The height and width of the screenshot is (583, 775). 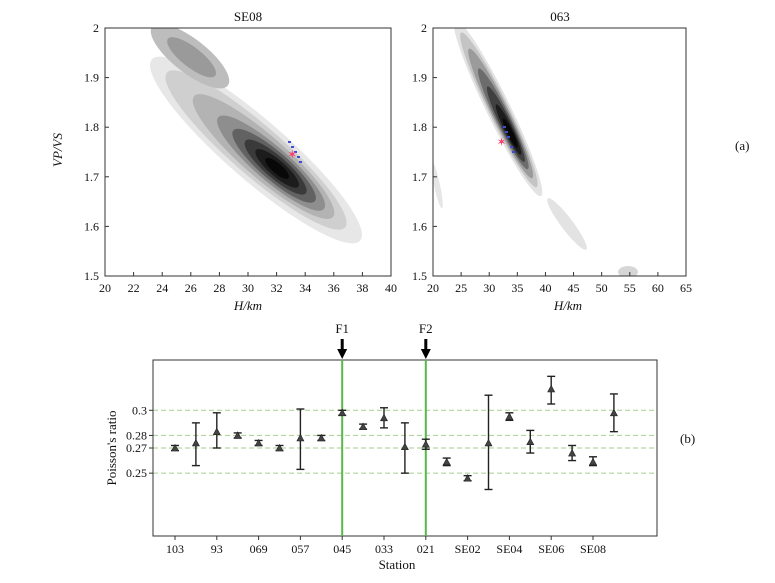 I want to click on 063-ytick-label: 1.8, so click(x=419, y=127).